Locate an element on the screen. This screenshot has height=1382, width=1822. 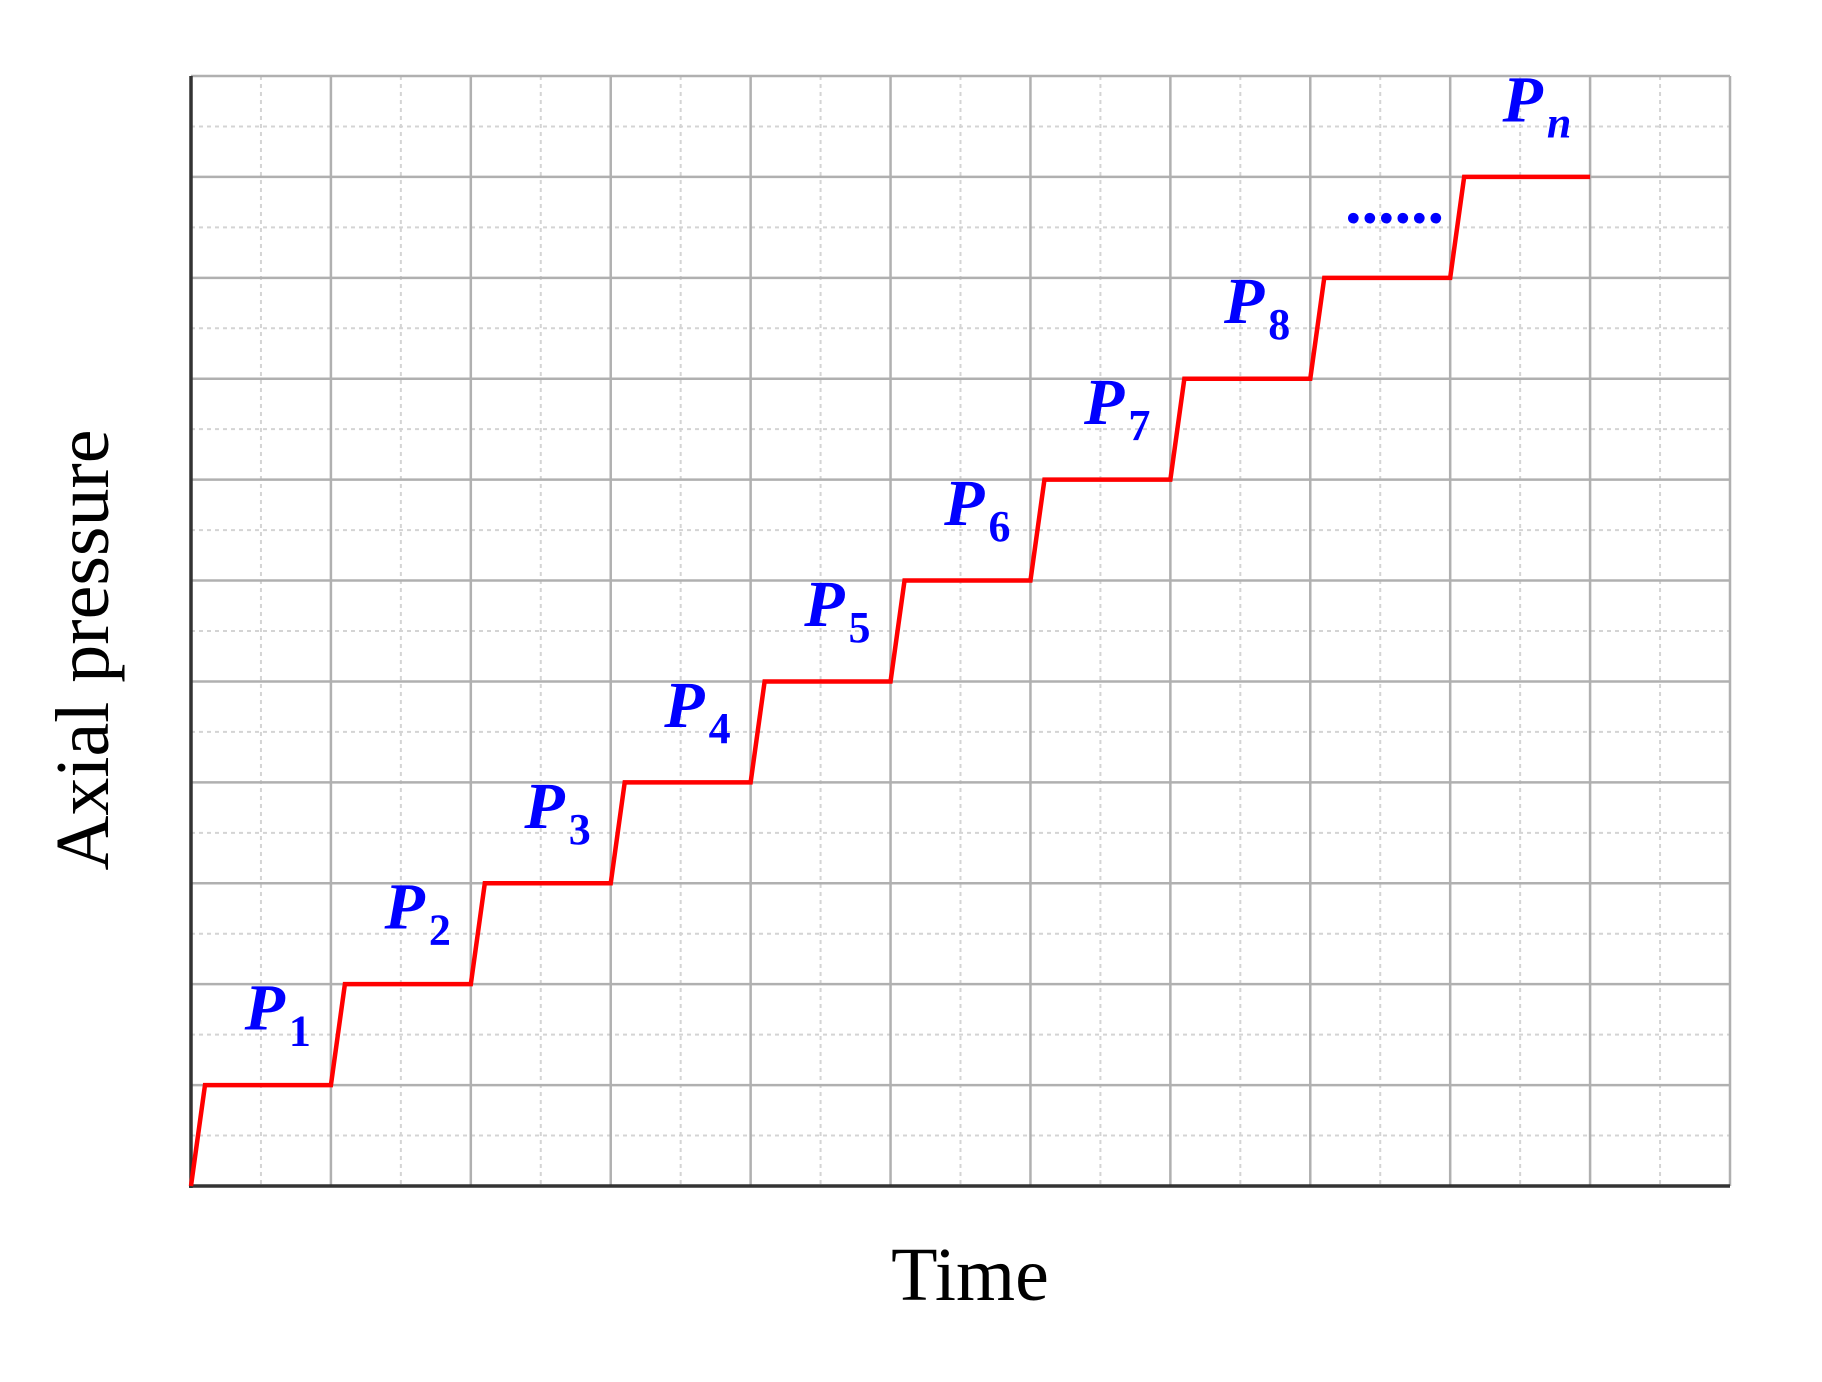
annotation: P7 is located at coordinates (1116, 408).